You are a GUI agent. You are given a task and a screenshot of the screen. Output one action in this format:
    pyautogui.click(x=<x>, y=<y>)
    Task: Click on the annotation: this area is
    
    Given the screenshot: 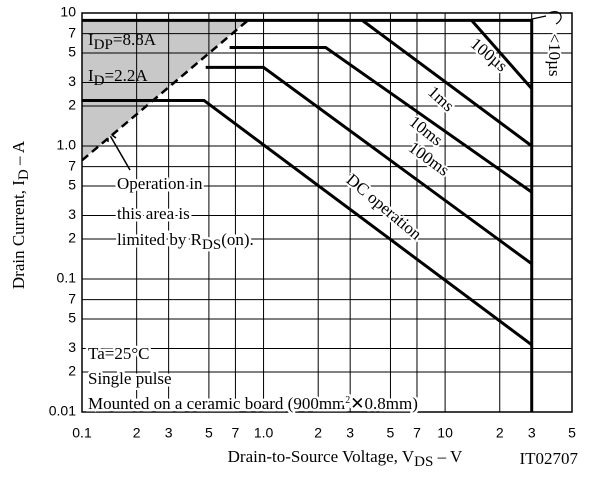 What is the action you would take?
    pyautogui.click(x=153, y=213)
    